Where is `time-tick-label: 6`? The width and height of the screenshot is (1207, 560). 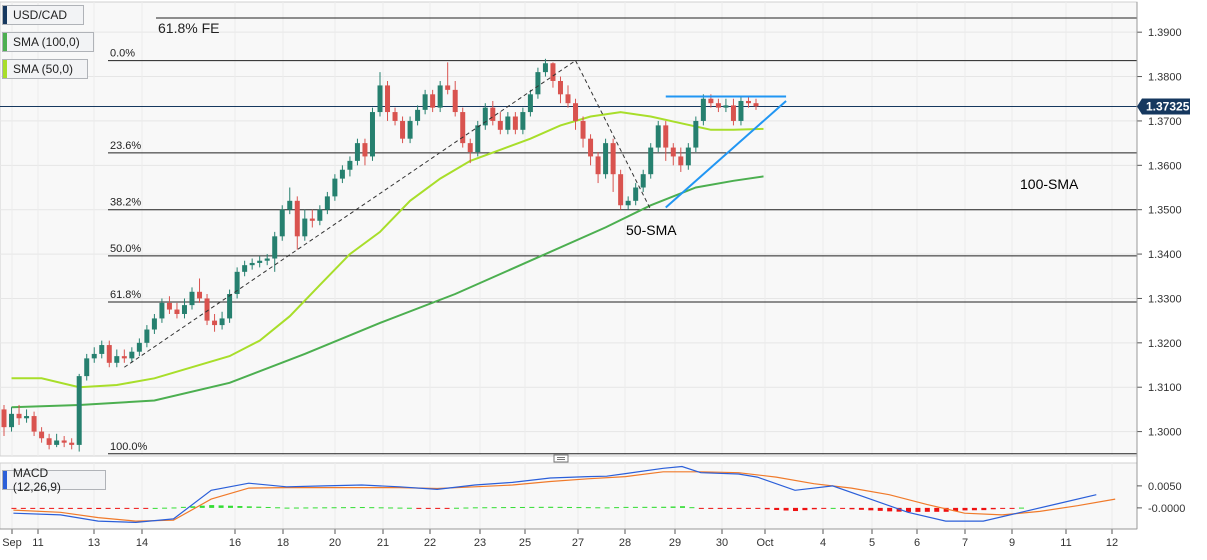
time-tick-label: 6 is located at coordinates (917, 543).